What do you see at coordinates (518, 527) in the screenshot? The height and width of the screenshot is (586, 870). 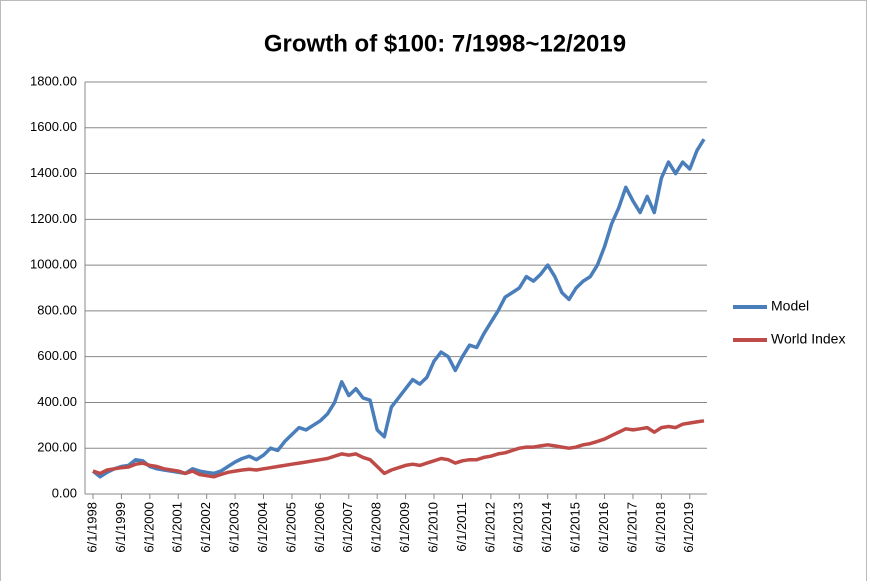 I see `x-tick-label: 6/1/2013` at bounding box center [518, 527].